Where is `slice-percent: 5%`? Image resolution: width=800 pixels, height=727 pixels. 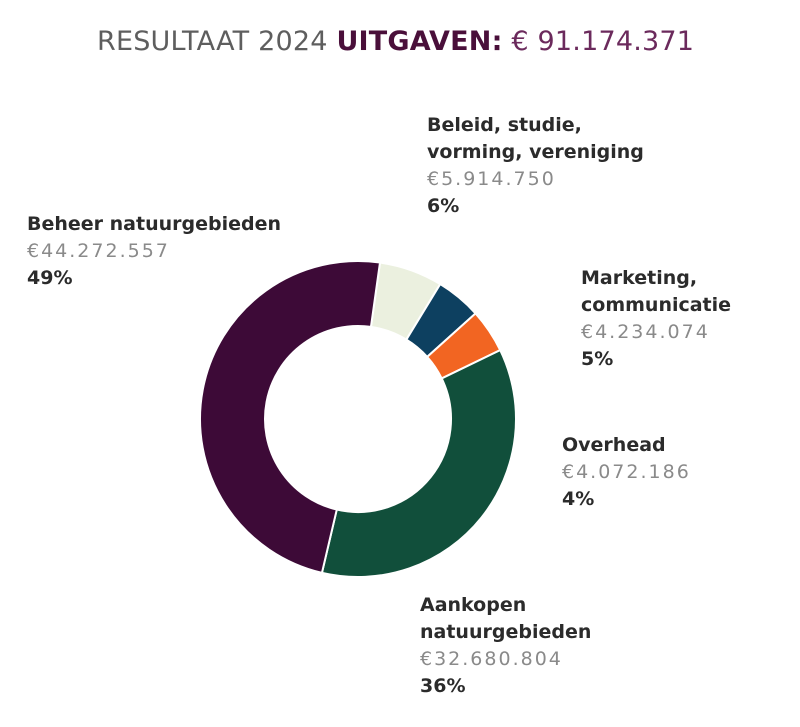
slice-percent: 5% is located at coordinates (597, 359).